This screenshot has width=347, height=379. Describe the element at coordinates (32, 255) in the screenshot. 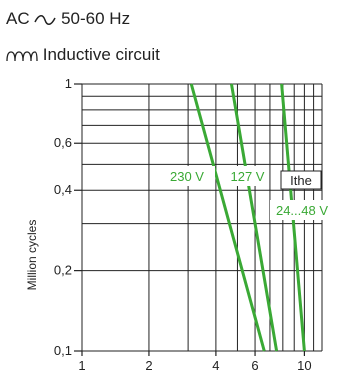

I see `y-axis-title: Million cycles` at that location.